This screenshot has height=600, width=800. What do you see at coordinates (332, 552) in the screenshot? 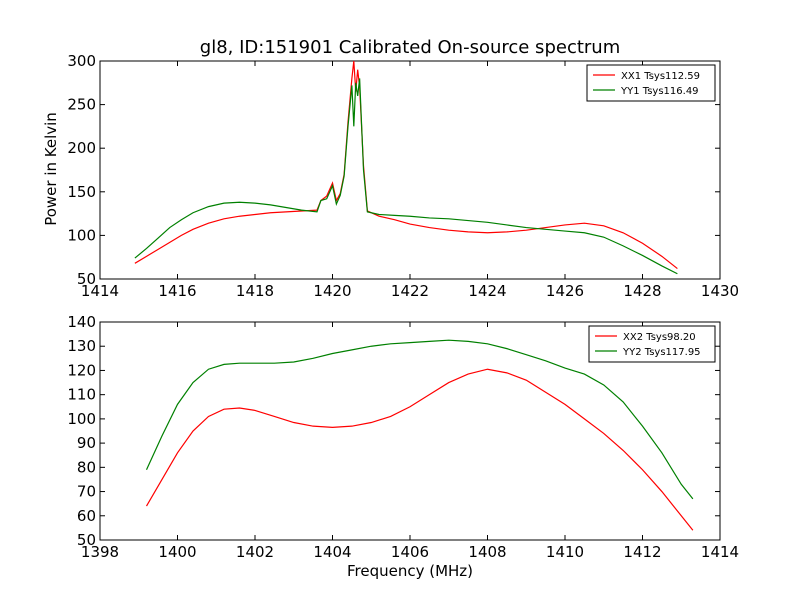
I see `x-tick-label: 1404` at bounding box center [332, 552].